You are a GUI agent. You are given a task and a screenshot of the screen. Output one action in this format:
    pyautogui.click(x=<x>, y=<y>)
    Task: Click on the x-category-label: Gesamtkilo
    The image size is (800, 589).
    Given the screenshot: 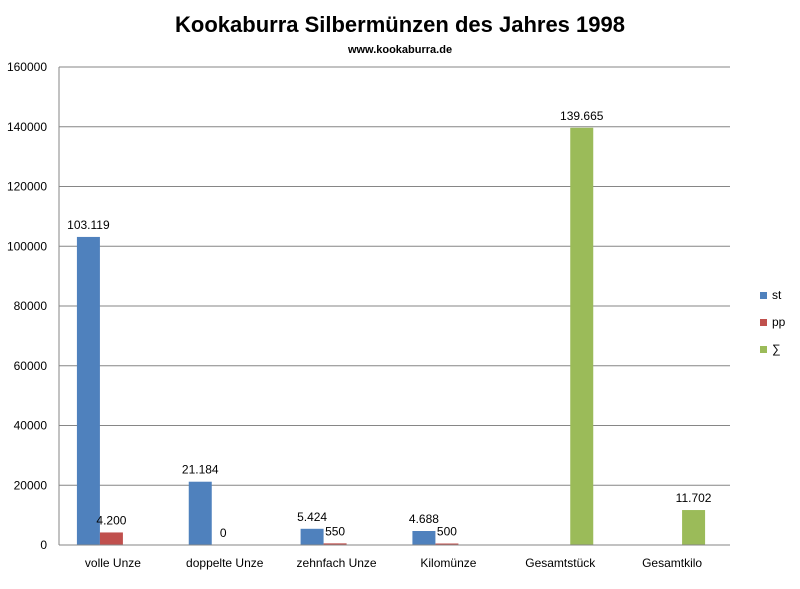 What is the action you would take?
    pyautogui.click(x=672, y=563)
    